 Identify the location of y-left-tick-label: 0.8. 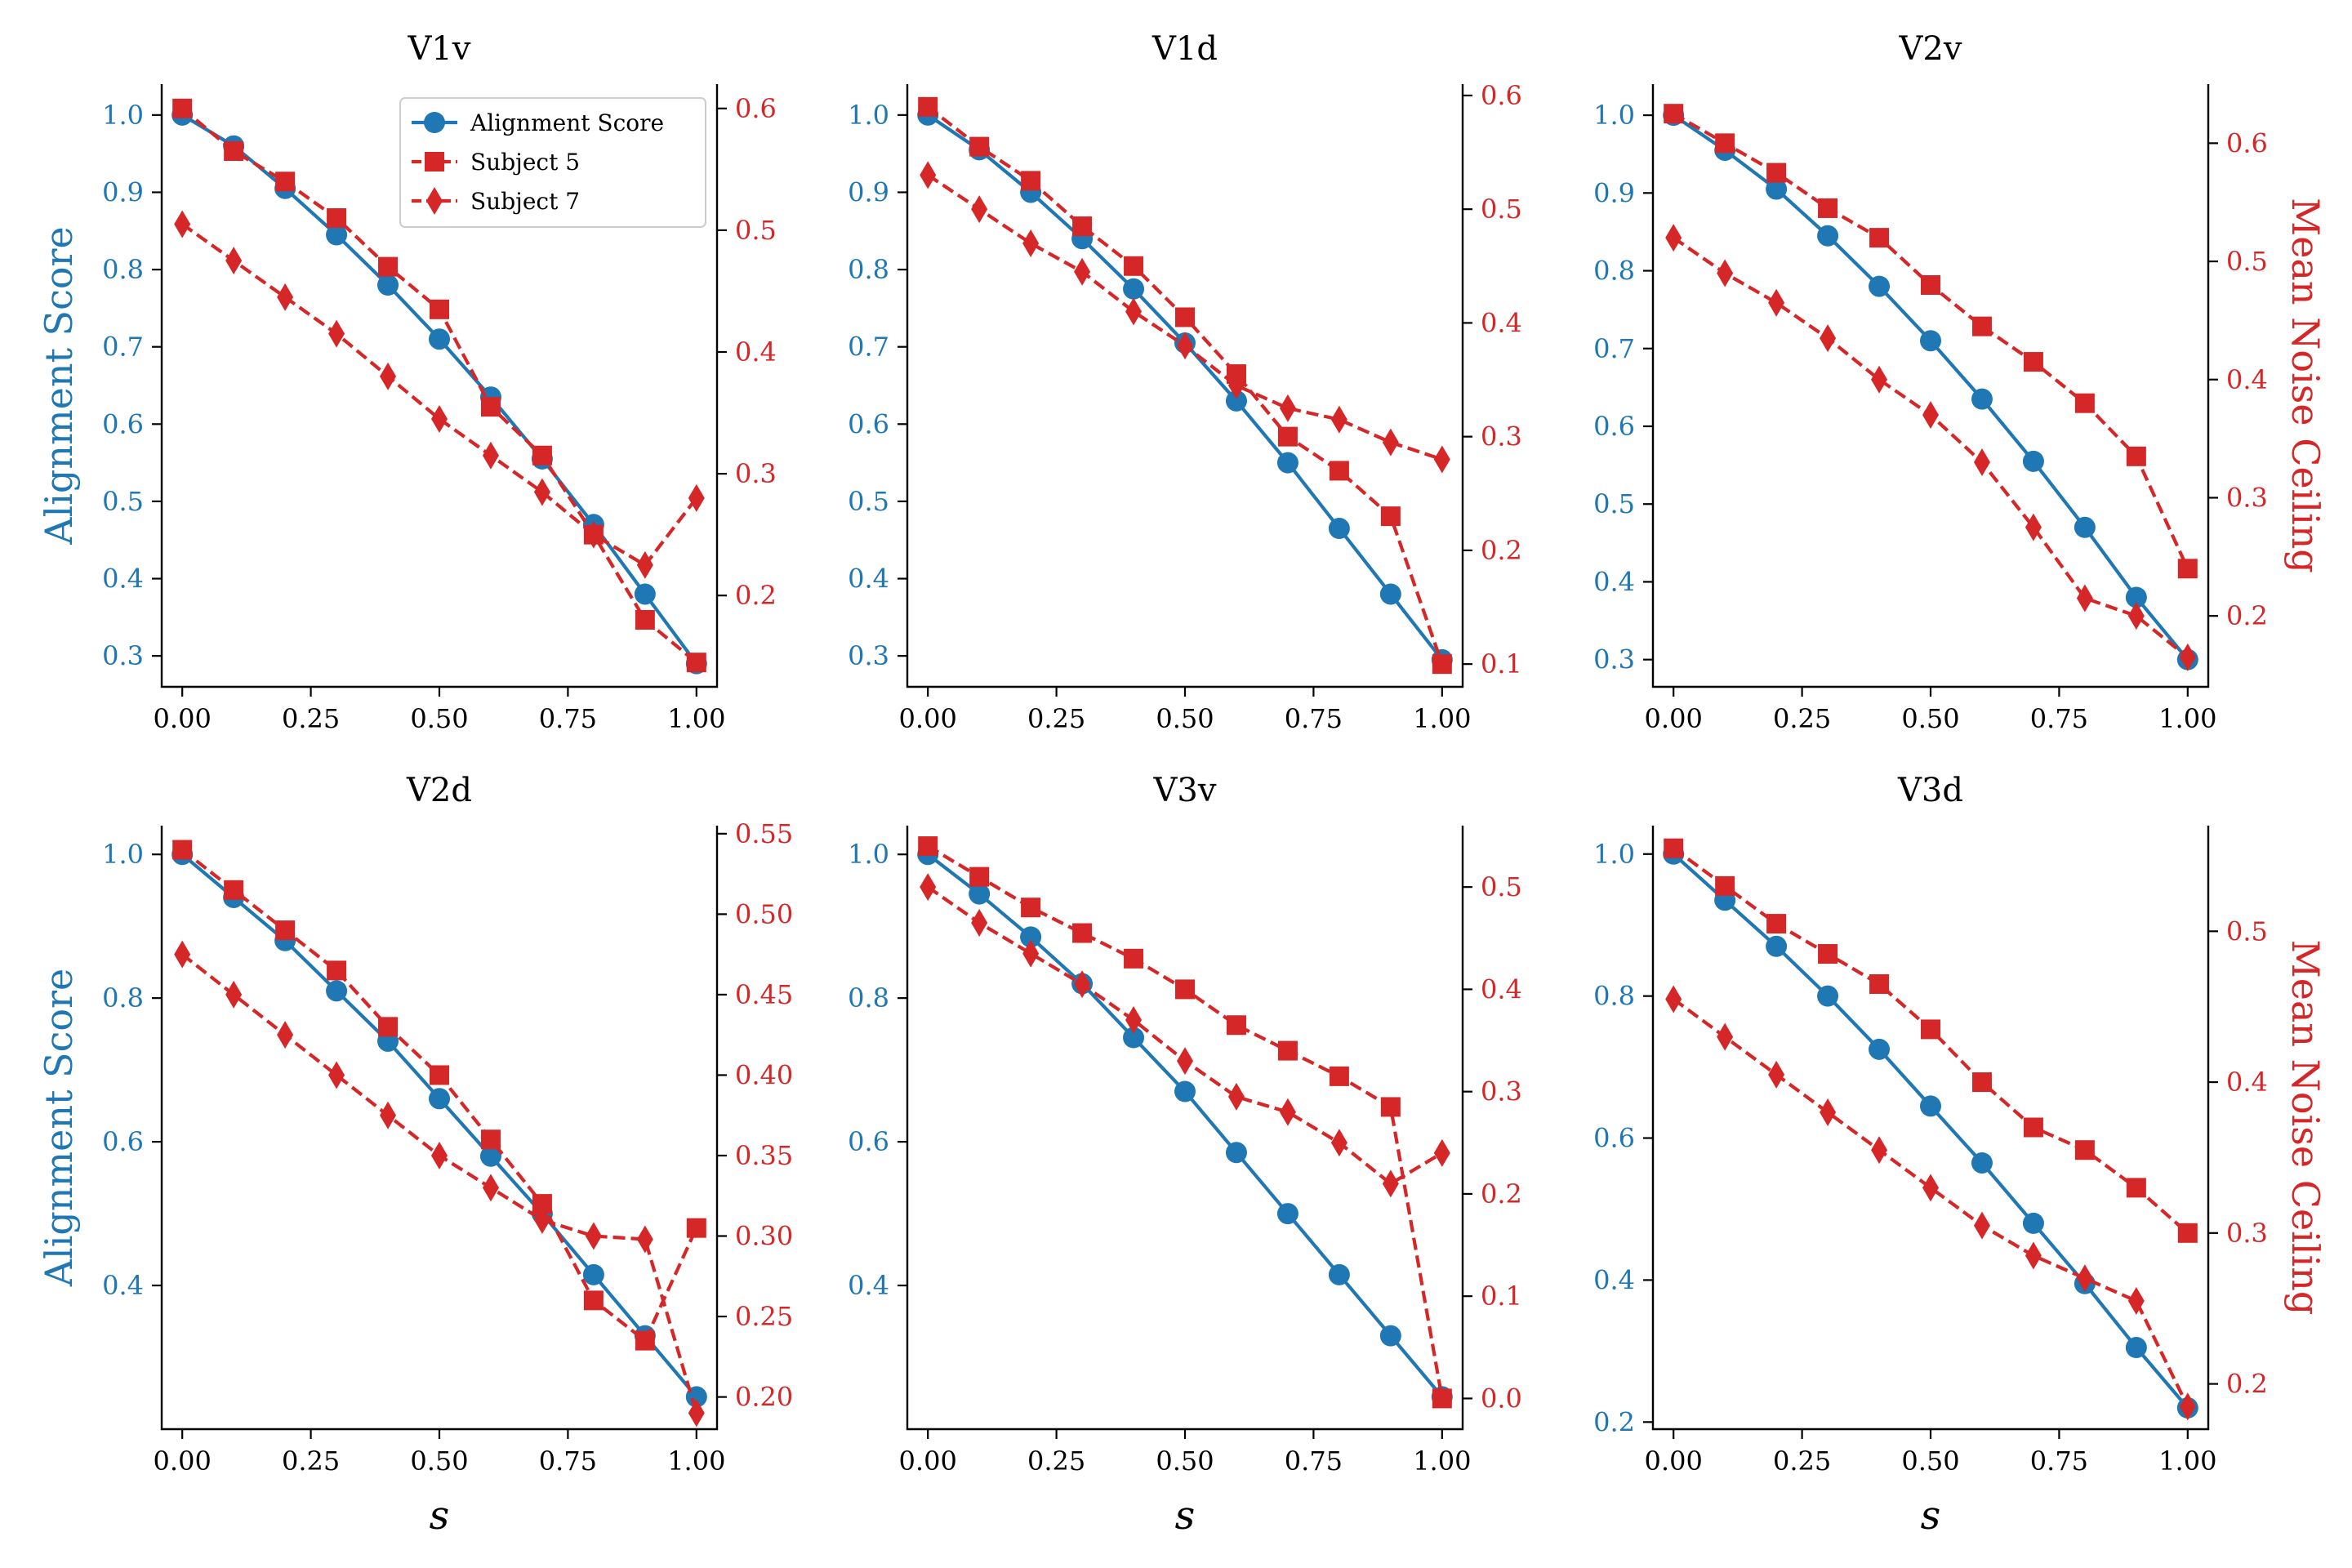
(1614, 271).